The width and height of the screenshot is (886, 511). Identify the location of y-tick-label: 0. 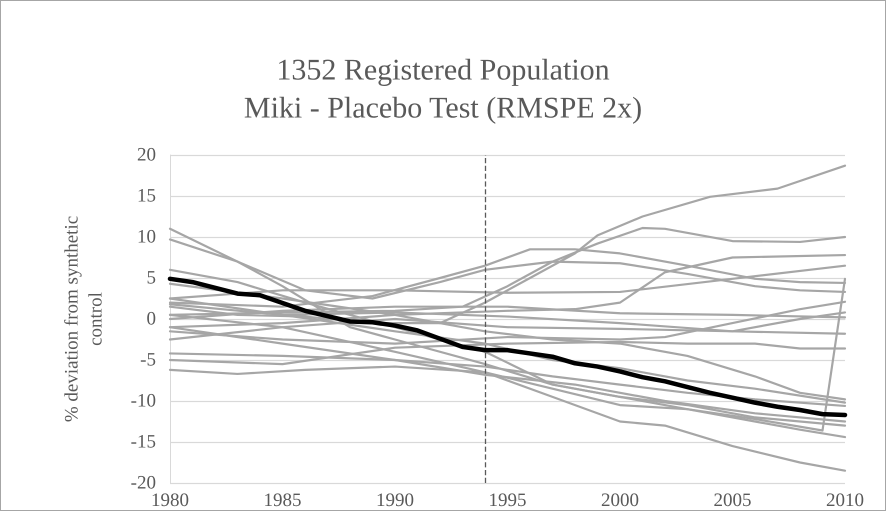
(151, 319).